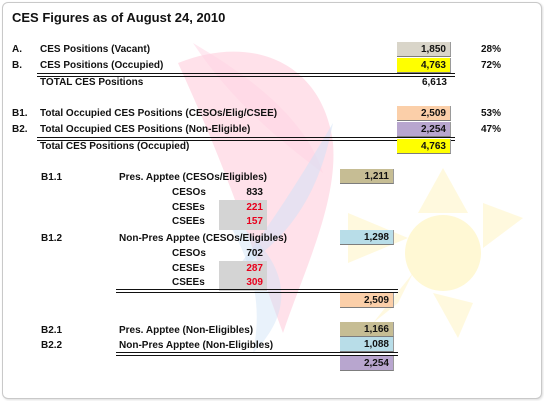 The image size is (544, 401). Describe the element at coordinates (424, 129) in the screenshot. I see `row-b2-value: 2,254` at that location.